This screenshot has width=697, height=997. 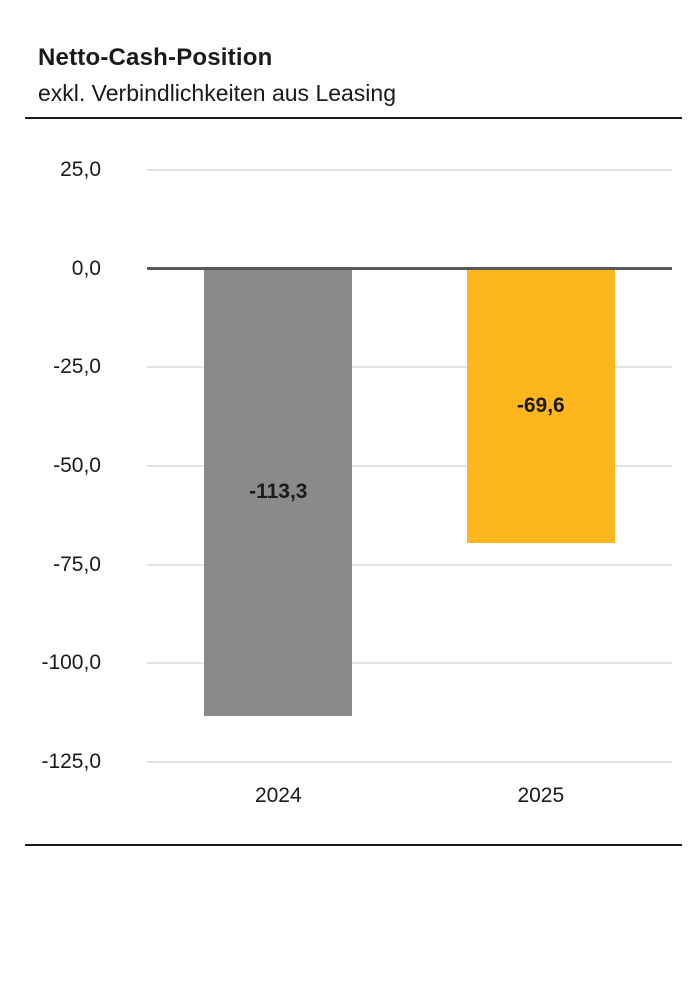 What do you see at coordinates (80, 169) in the screenshot?
I see `y-tick-label: 25,0` at bounding box center [80, 169].